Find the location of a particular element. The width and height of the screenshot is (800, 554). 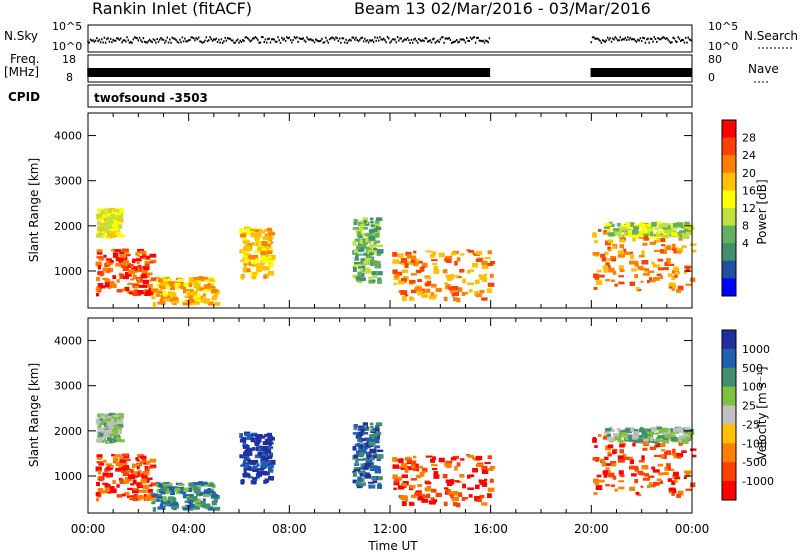

velocity-ylabel: Slant Range [km] is located at coordinates (34, 415).